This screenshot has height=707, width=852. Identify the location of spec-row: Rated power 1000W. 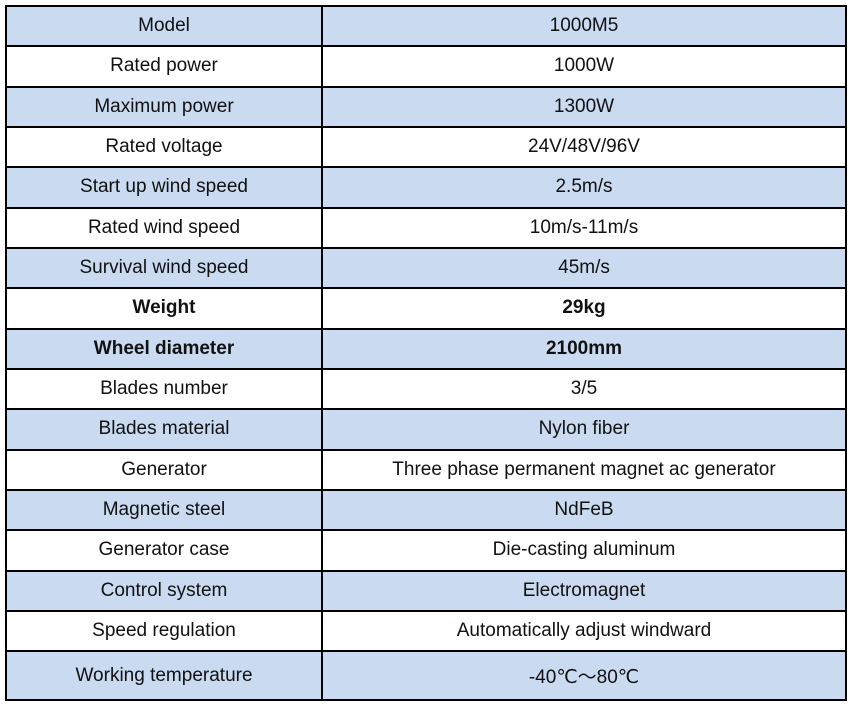
(426, 66).